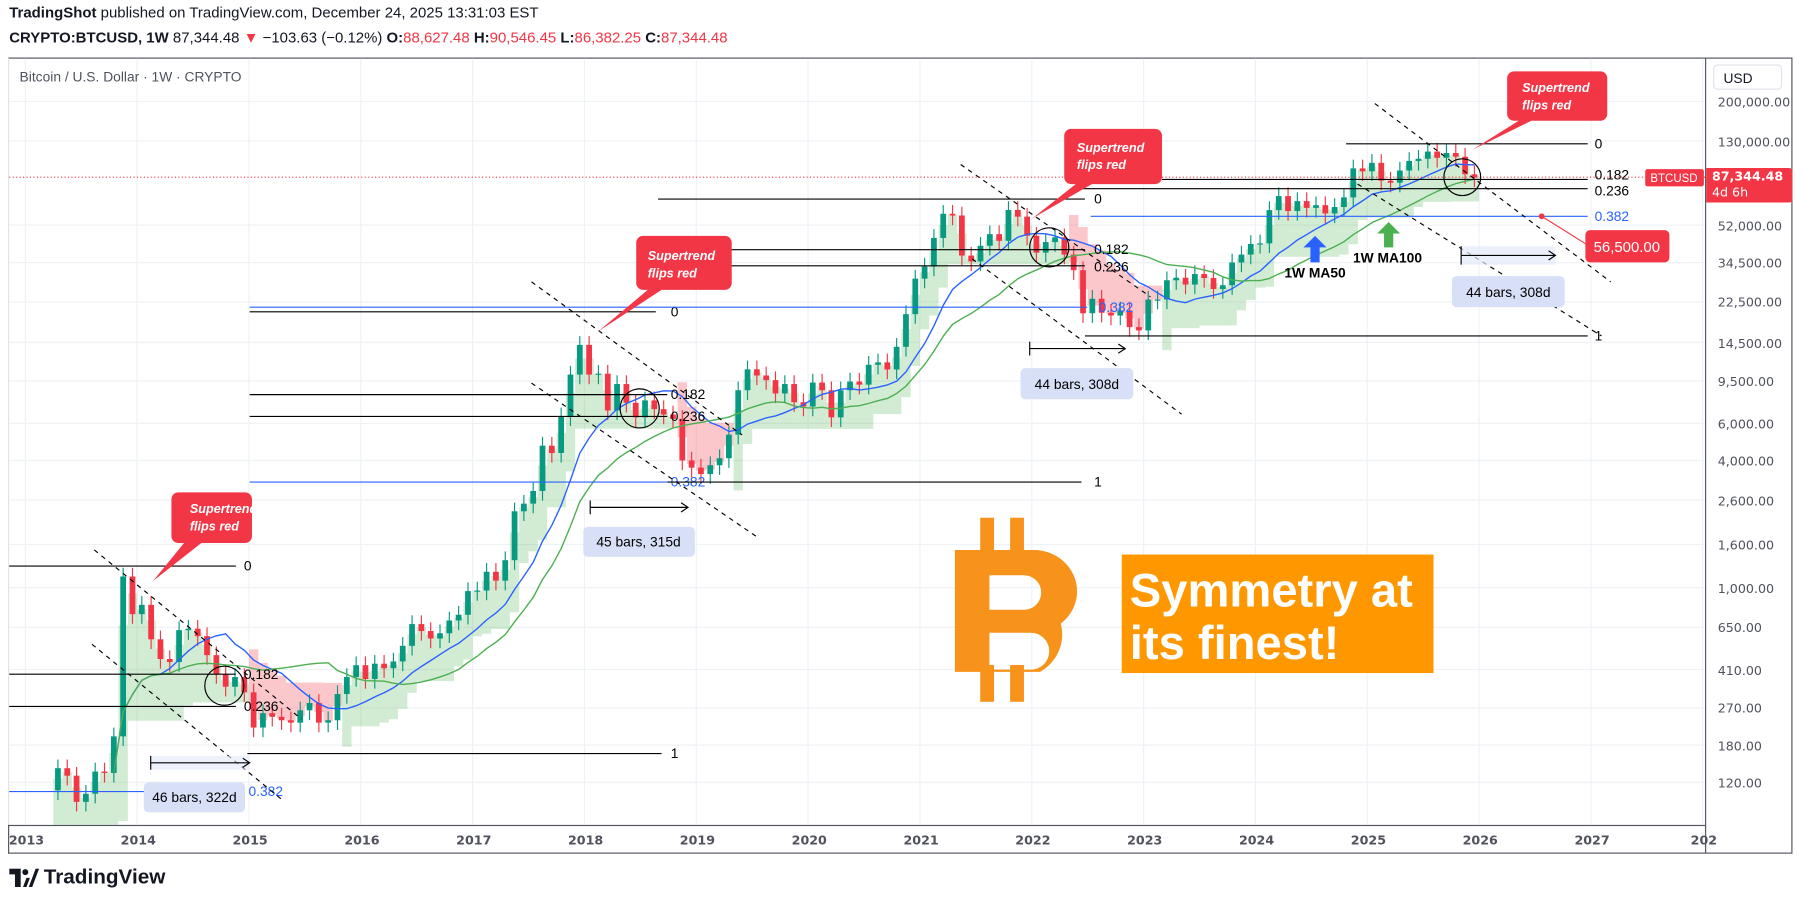 The image size is (1804, 902). I want to click on fib-cycle-2017: 0 0.182 0.236 0.382 1, so click(675, 409).